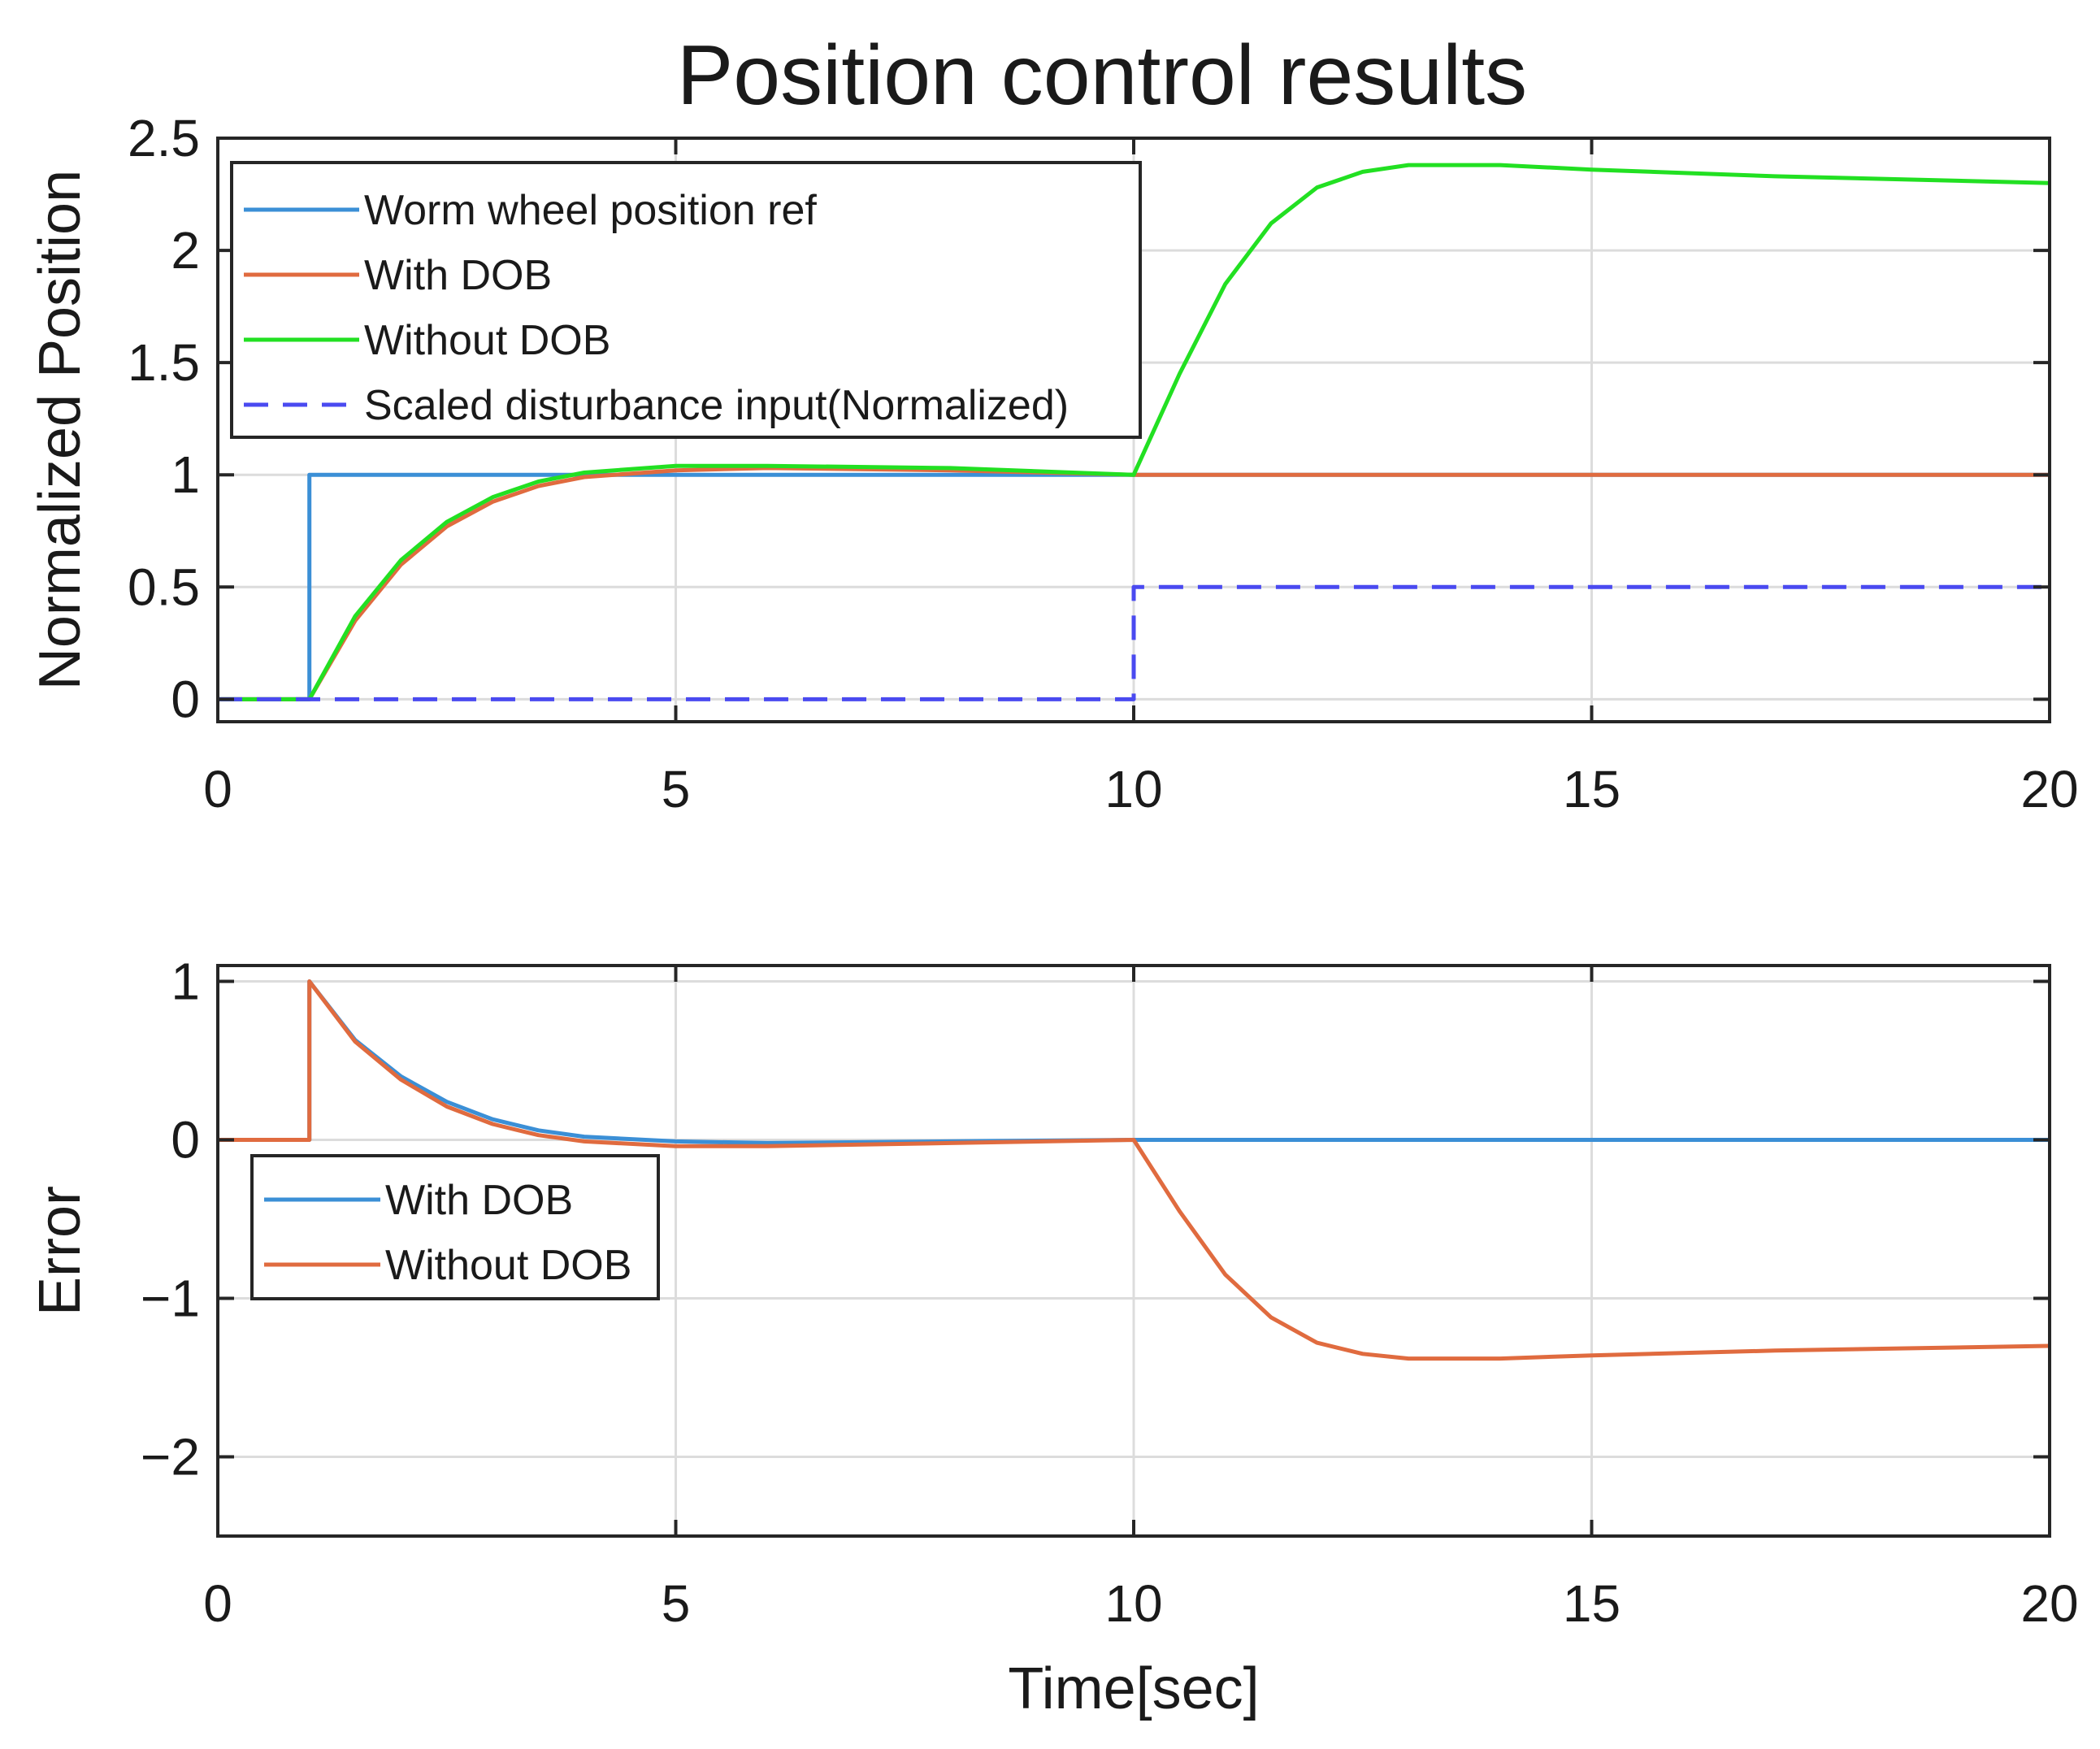 The width and height of the screenshot is (2100, 1749). Describe the element at coordinates (60, 430) in the screenshot. I see `y-axis-label: Normalized Position` at that location.